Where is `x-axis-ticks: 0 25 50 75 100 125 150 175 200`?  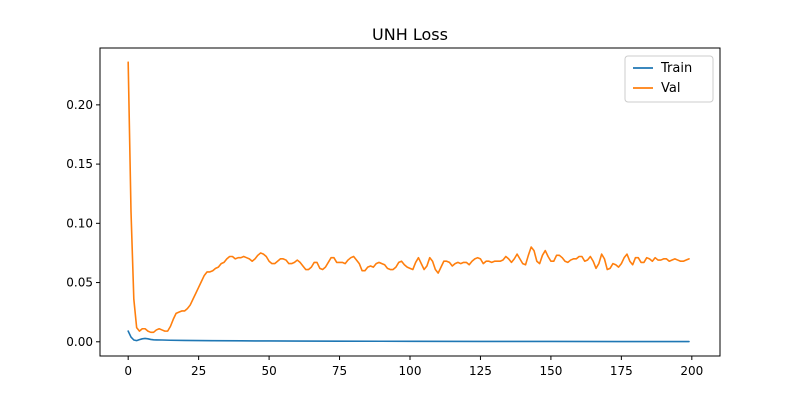 x-axis-ticks: 0 25 50 75 100 125 150 175 200 is located at coordinates (413, 367).